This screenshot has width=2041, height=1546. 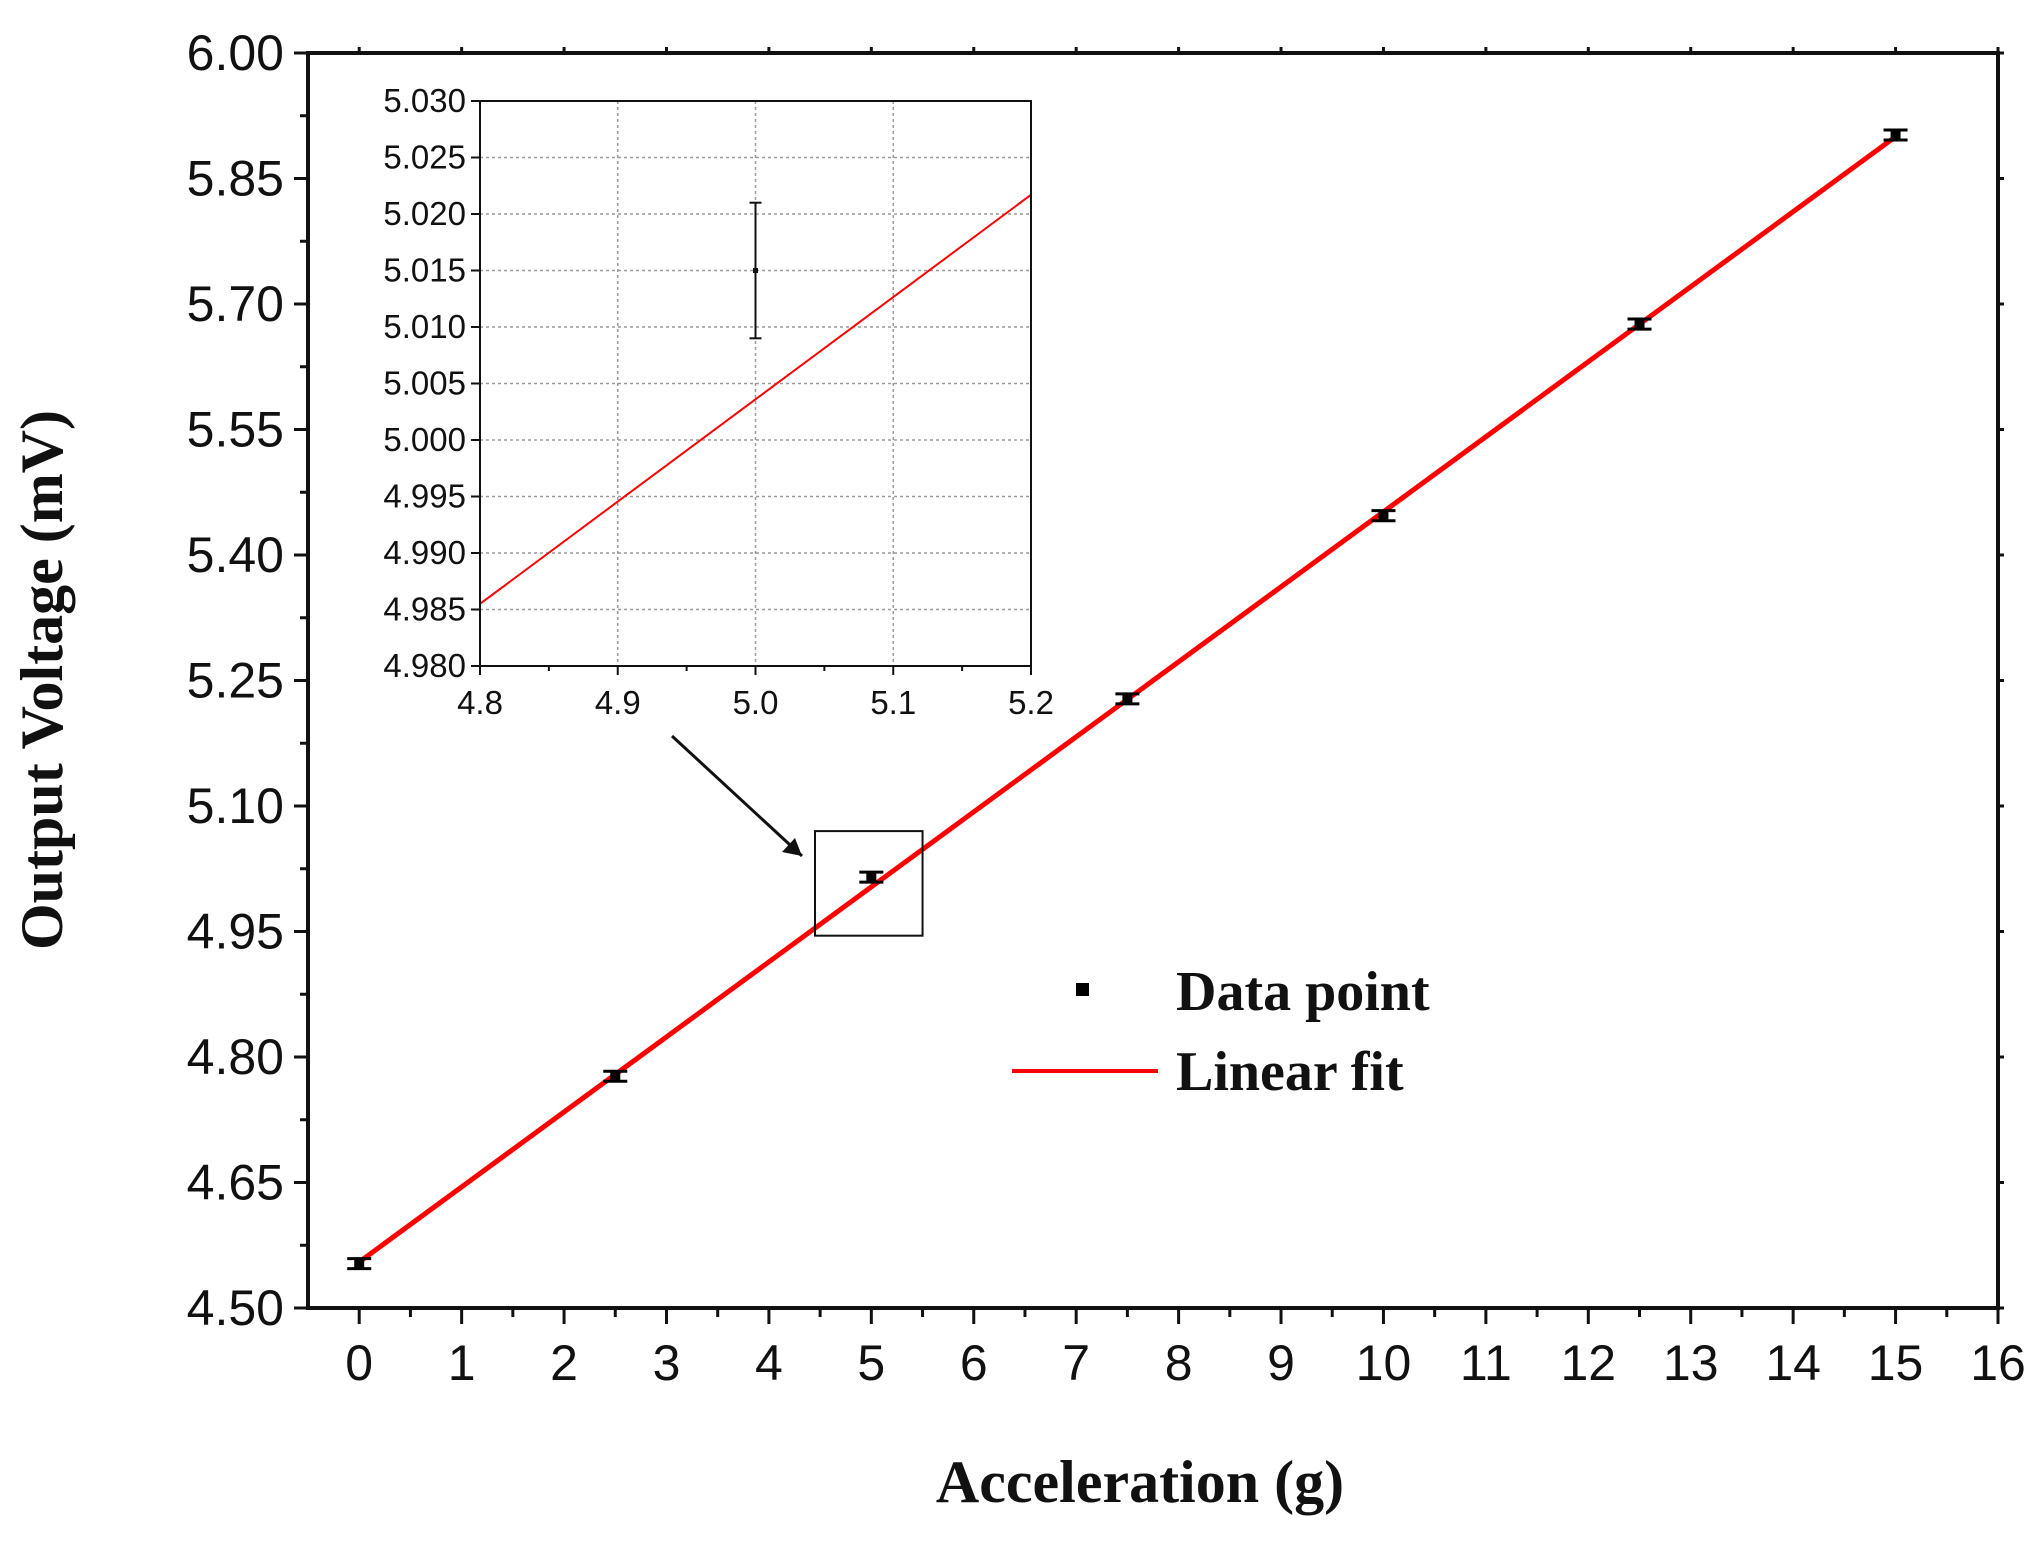 I want to click on y-tick-label: 4.65, so click(x=235, y=1183).